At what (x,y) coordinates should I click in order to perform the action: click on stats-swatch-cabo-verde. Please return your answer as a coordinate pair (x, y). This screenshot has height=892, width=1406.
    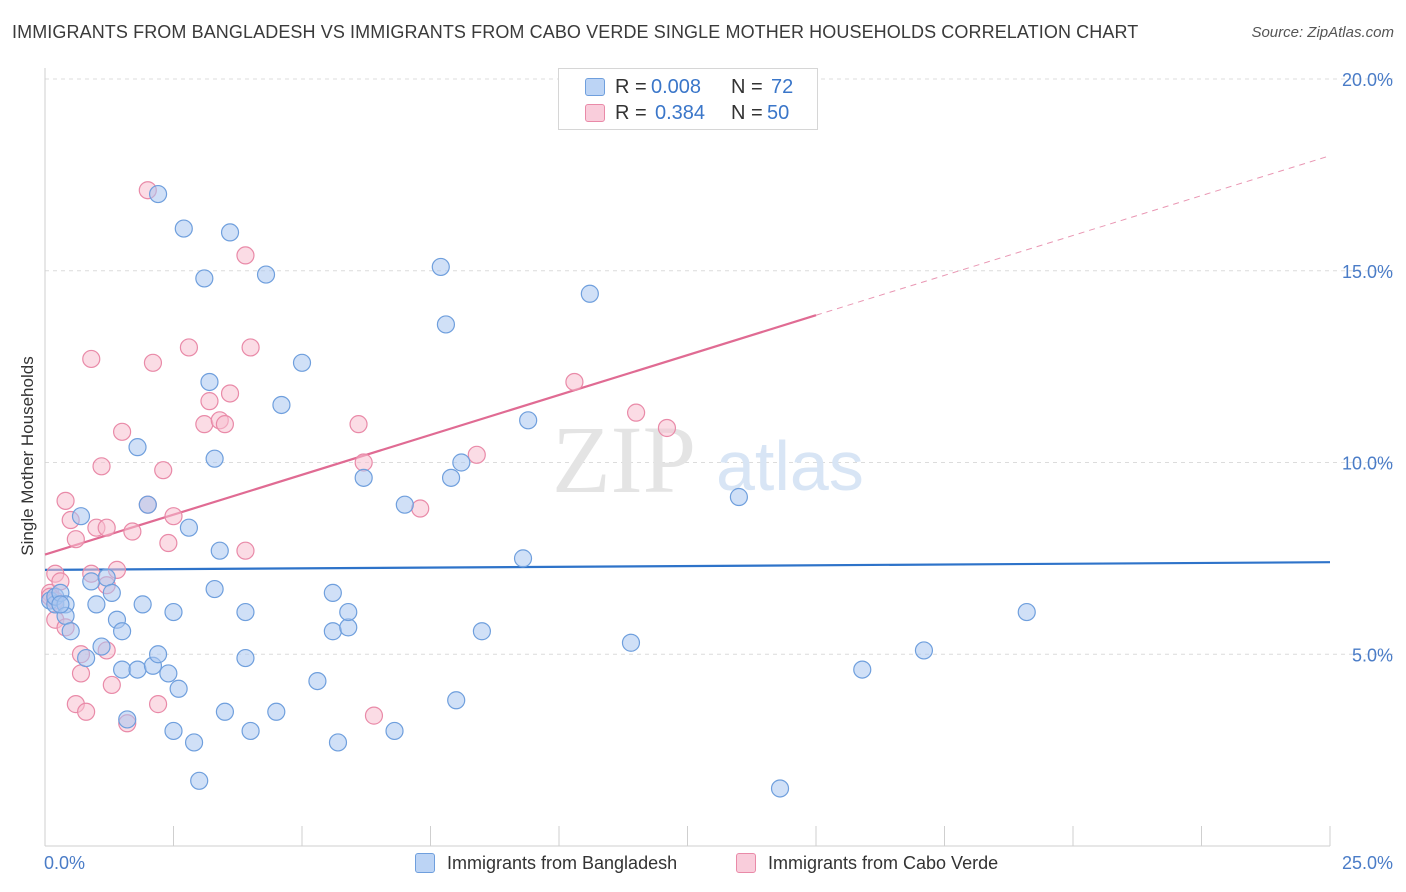
    Looking at the image, I should click on (595, 113).